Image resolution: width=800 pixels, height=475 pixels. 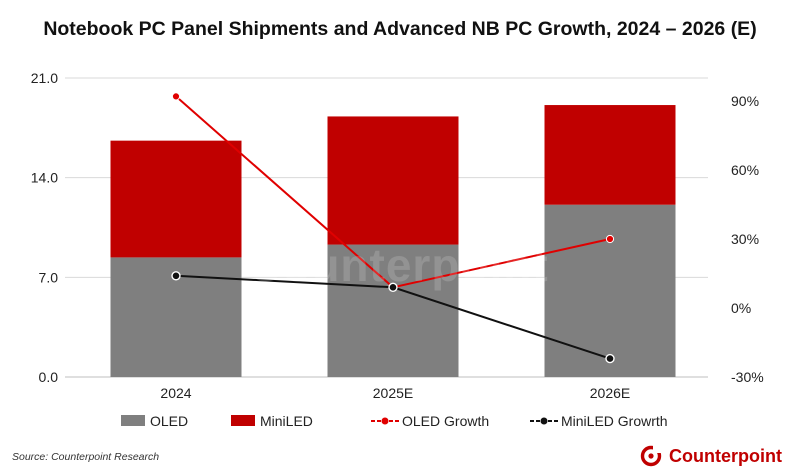 What do you see at coordinates (610, 358) in the screenshot?
I see `point-miniled-growth-2026E` at bounding box center [610, 358].